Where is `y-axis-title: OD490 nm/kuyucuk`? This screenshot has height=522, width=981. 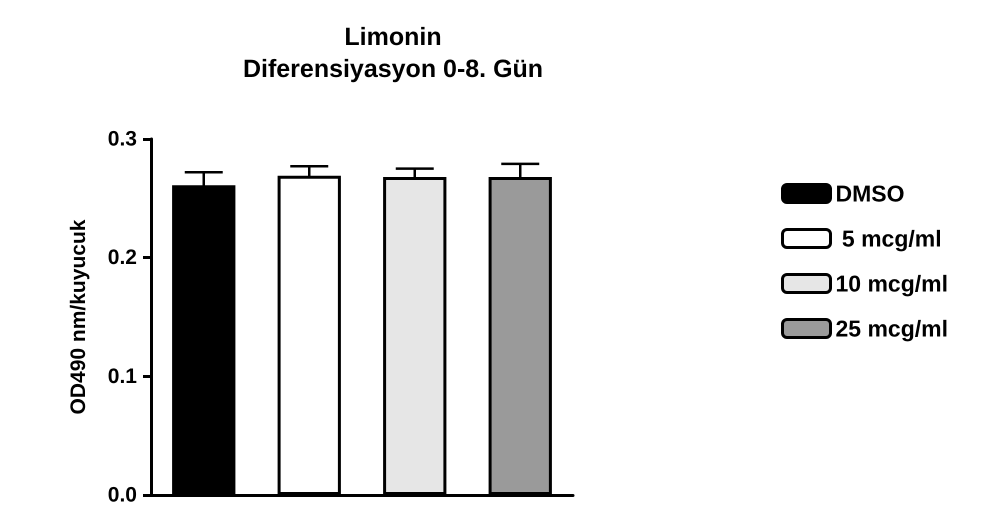 y-axis-title: OD490 nm/kuyucuk is located at coordinates (78, 316).